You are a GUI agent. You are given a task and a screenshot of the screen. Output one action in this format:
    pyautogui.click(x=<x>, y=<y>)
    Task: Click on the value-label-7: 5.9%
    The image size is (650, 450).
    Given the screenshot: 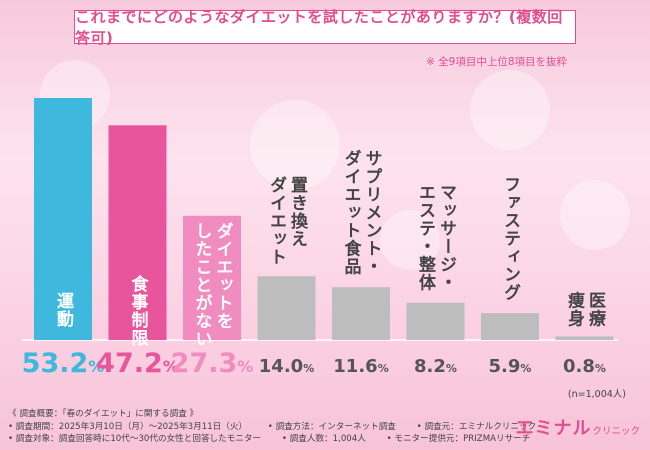 What is the action you would take?
    pyautogui.click(x=510, y=366)
    